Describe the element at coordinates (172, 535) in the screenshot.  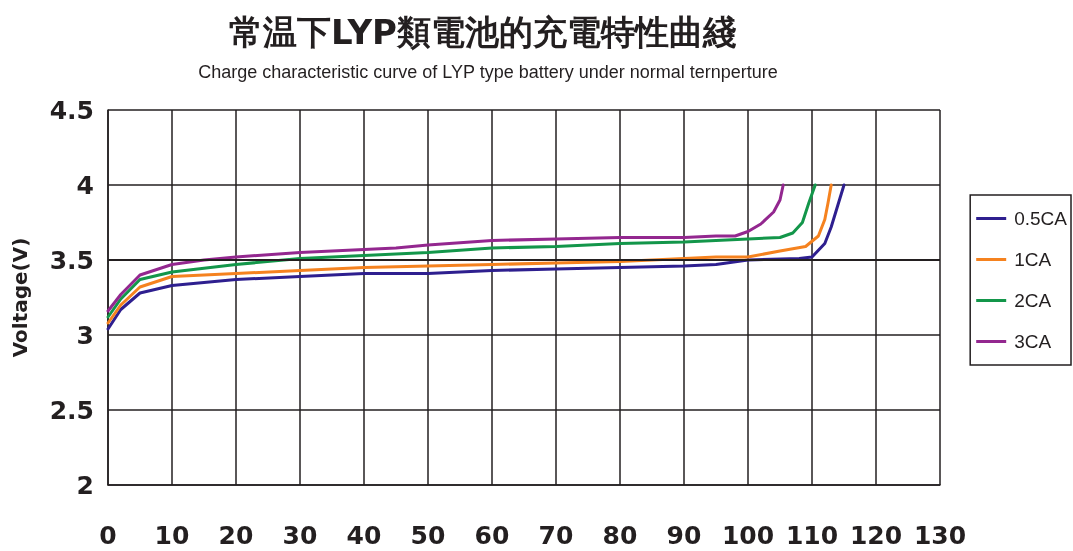
I see `x-tick-label: 10` at that location.